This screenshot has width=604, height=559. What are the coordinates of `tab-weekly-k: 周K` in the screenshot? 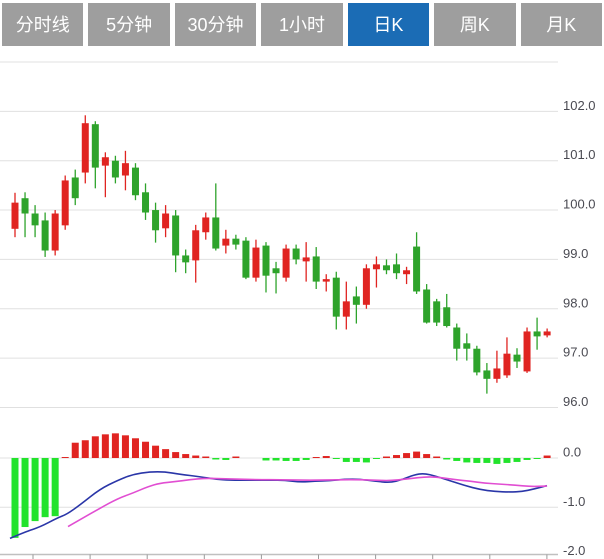 It's located at (475, 24).